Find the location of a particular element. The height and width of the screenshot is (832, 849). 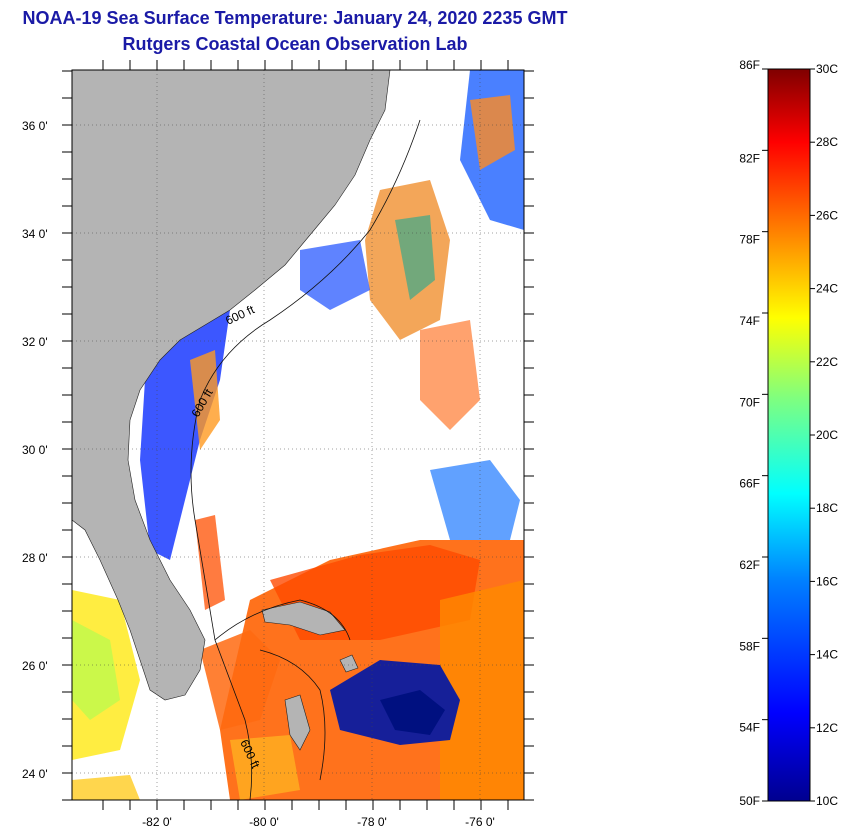

lat-tick-label: 28 0' is located at coordinates (35, 558).